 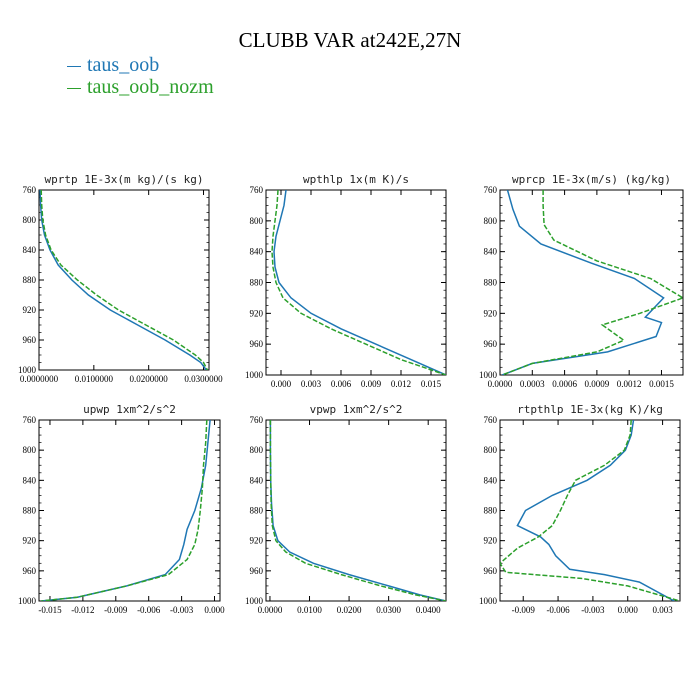 I want to click on legend-label: taus_oob_nozm, so click(x=150, y=87).